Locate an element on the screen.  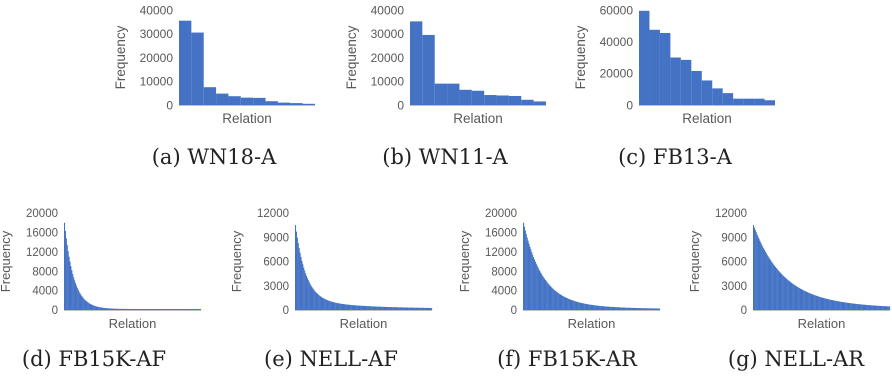
chart-caption: (b) WN11-A is located at coordinates (445, 157).